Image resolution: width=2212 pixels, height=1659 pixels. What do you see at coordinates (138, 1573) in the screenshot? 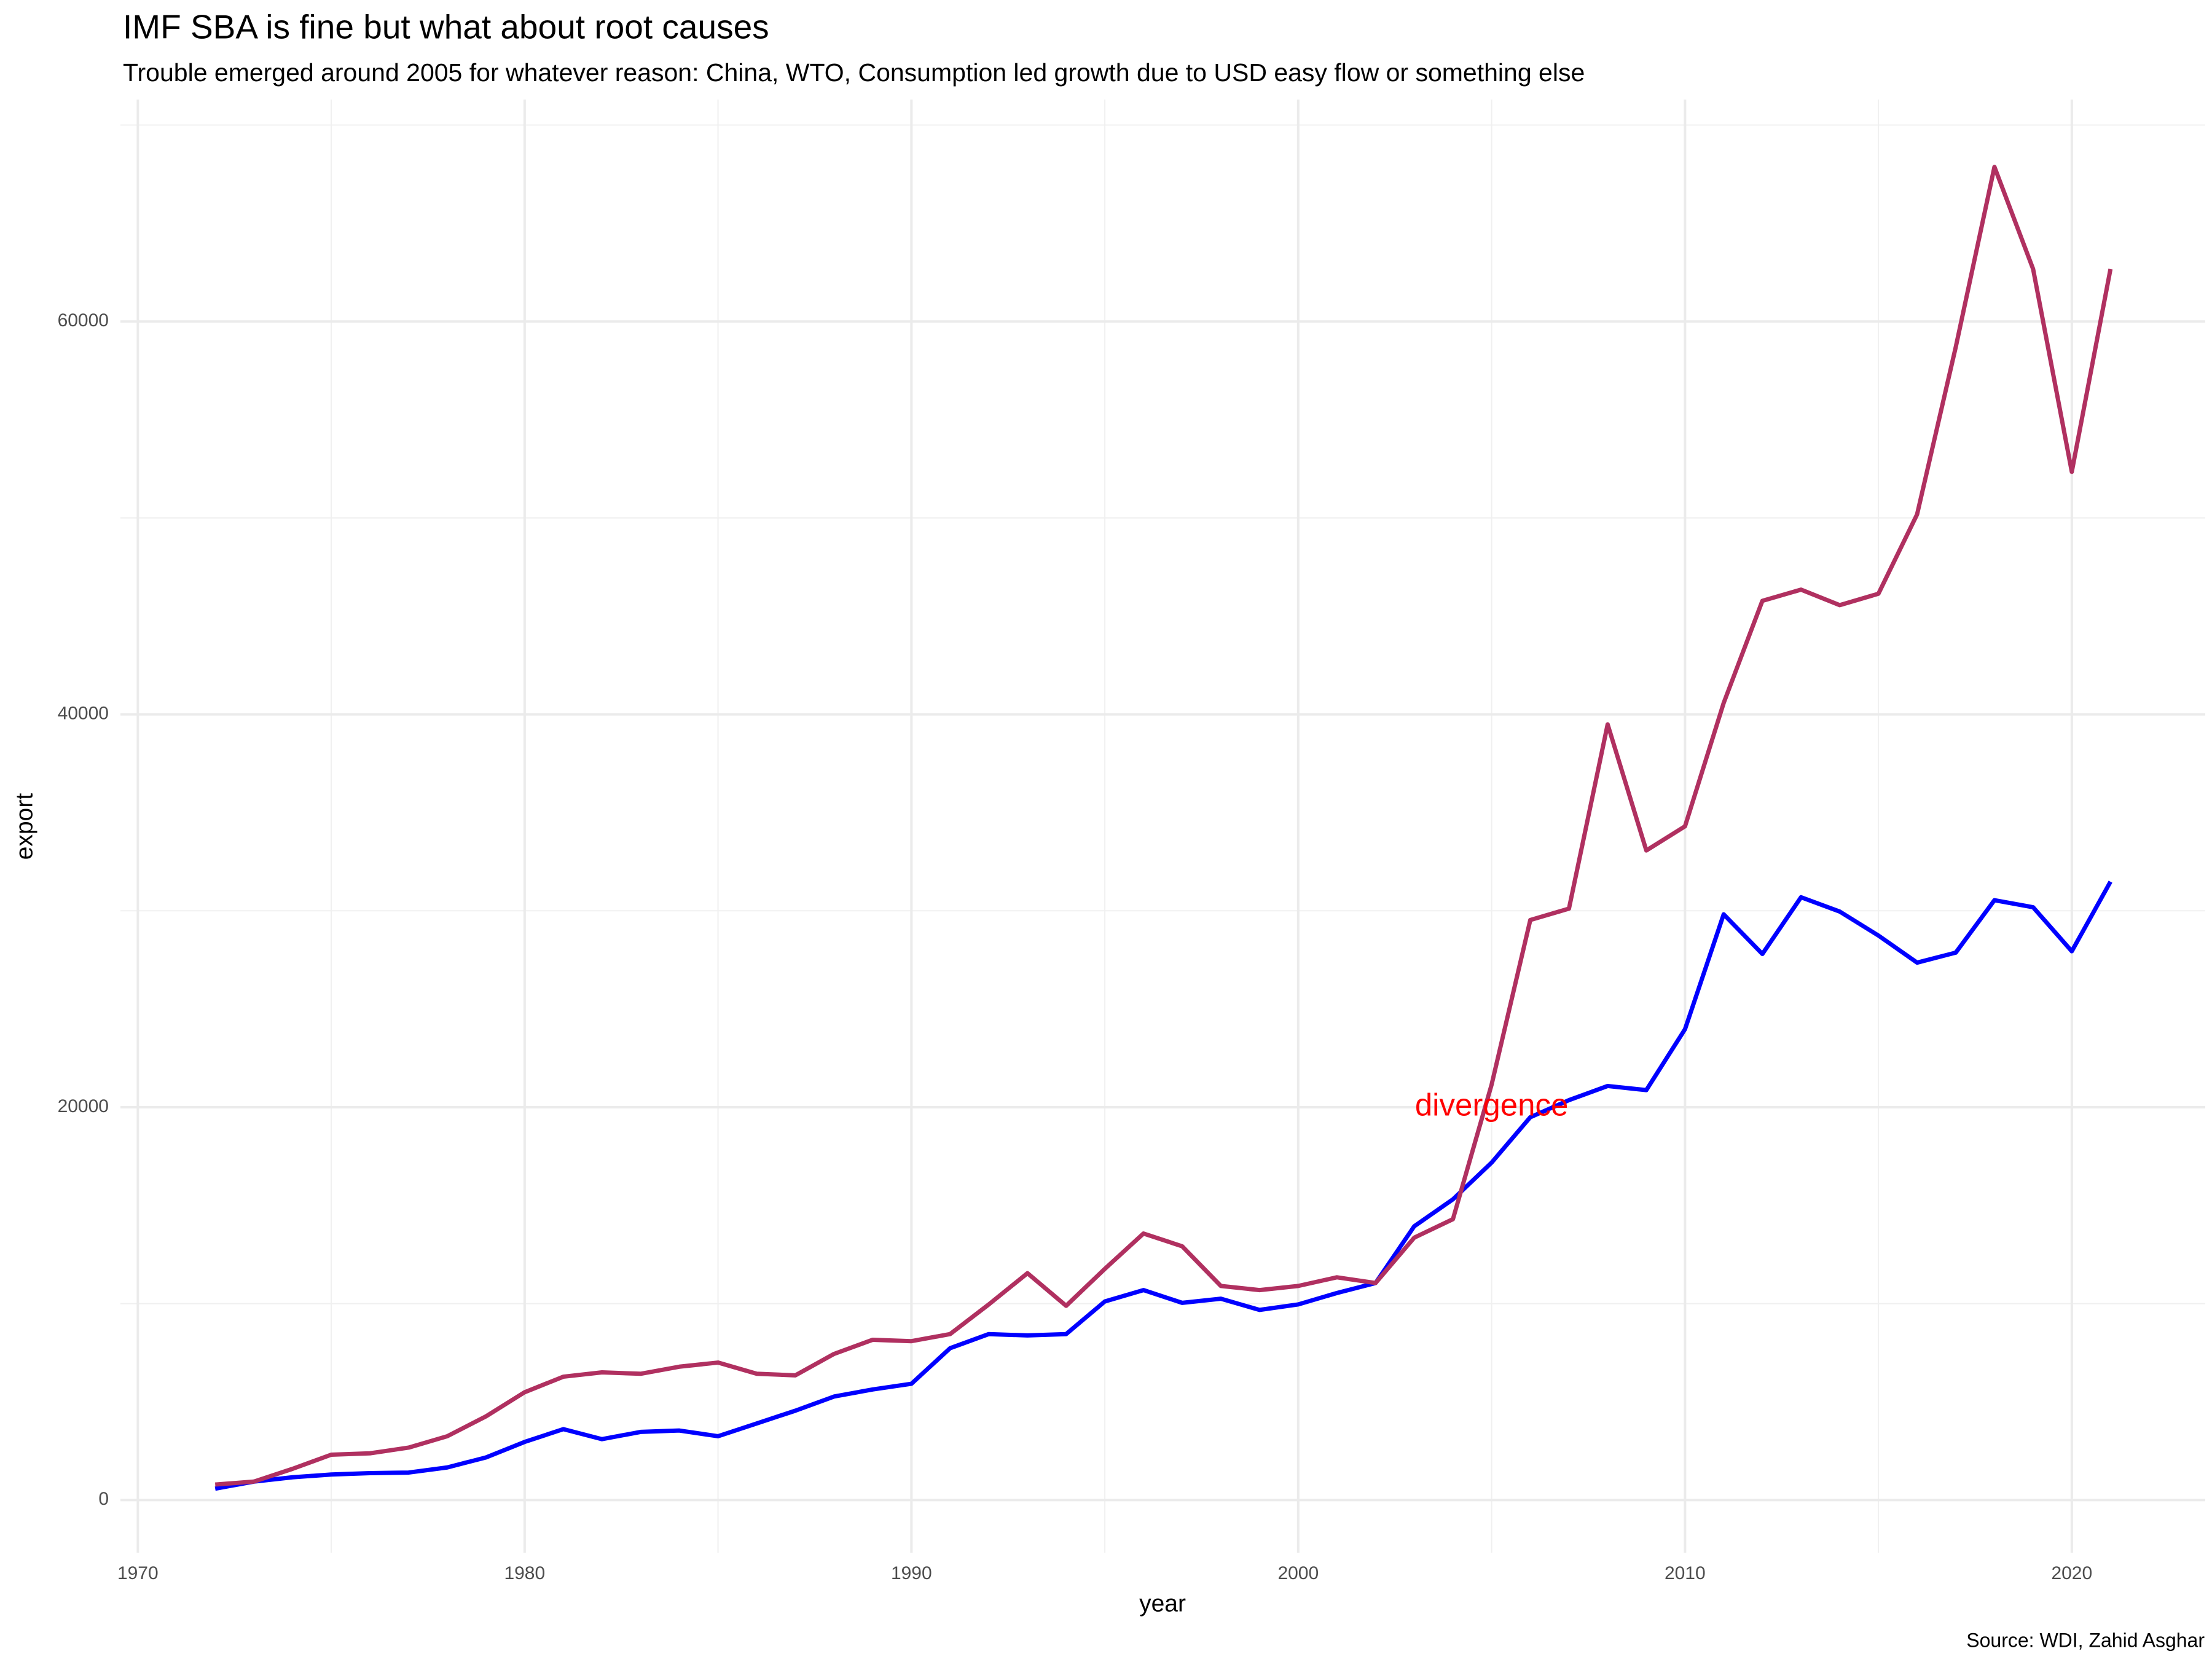
I see `x-tick-label: 1970` at bounding box center [138, 1573].